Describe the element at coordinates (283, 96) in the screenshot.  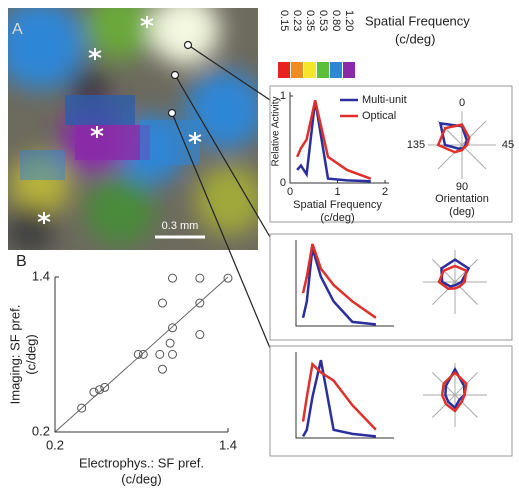
I see `y-tick-label: 1` at that location.